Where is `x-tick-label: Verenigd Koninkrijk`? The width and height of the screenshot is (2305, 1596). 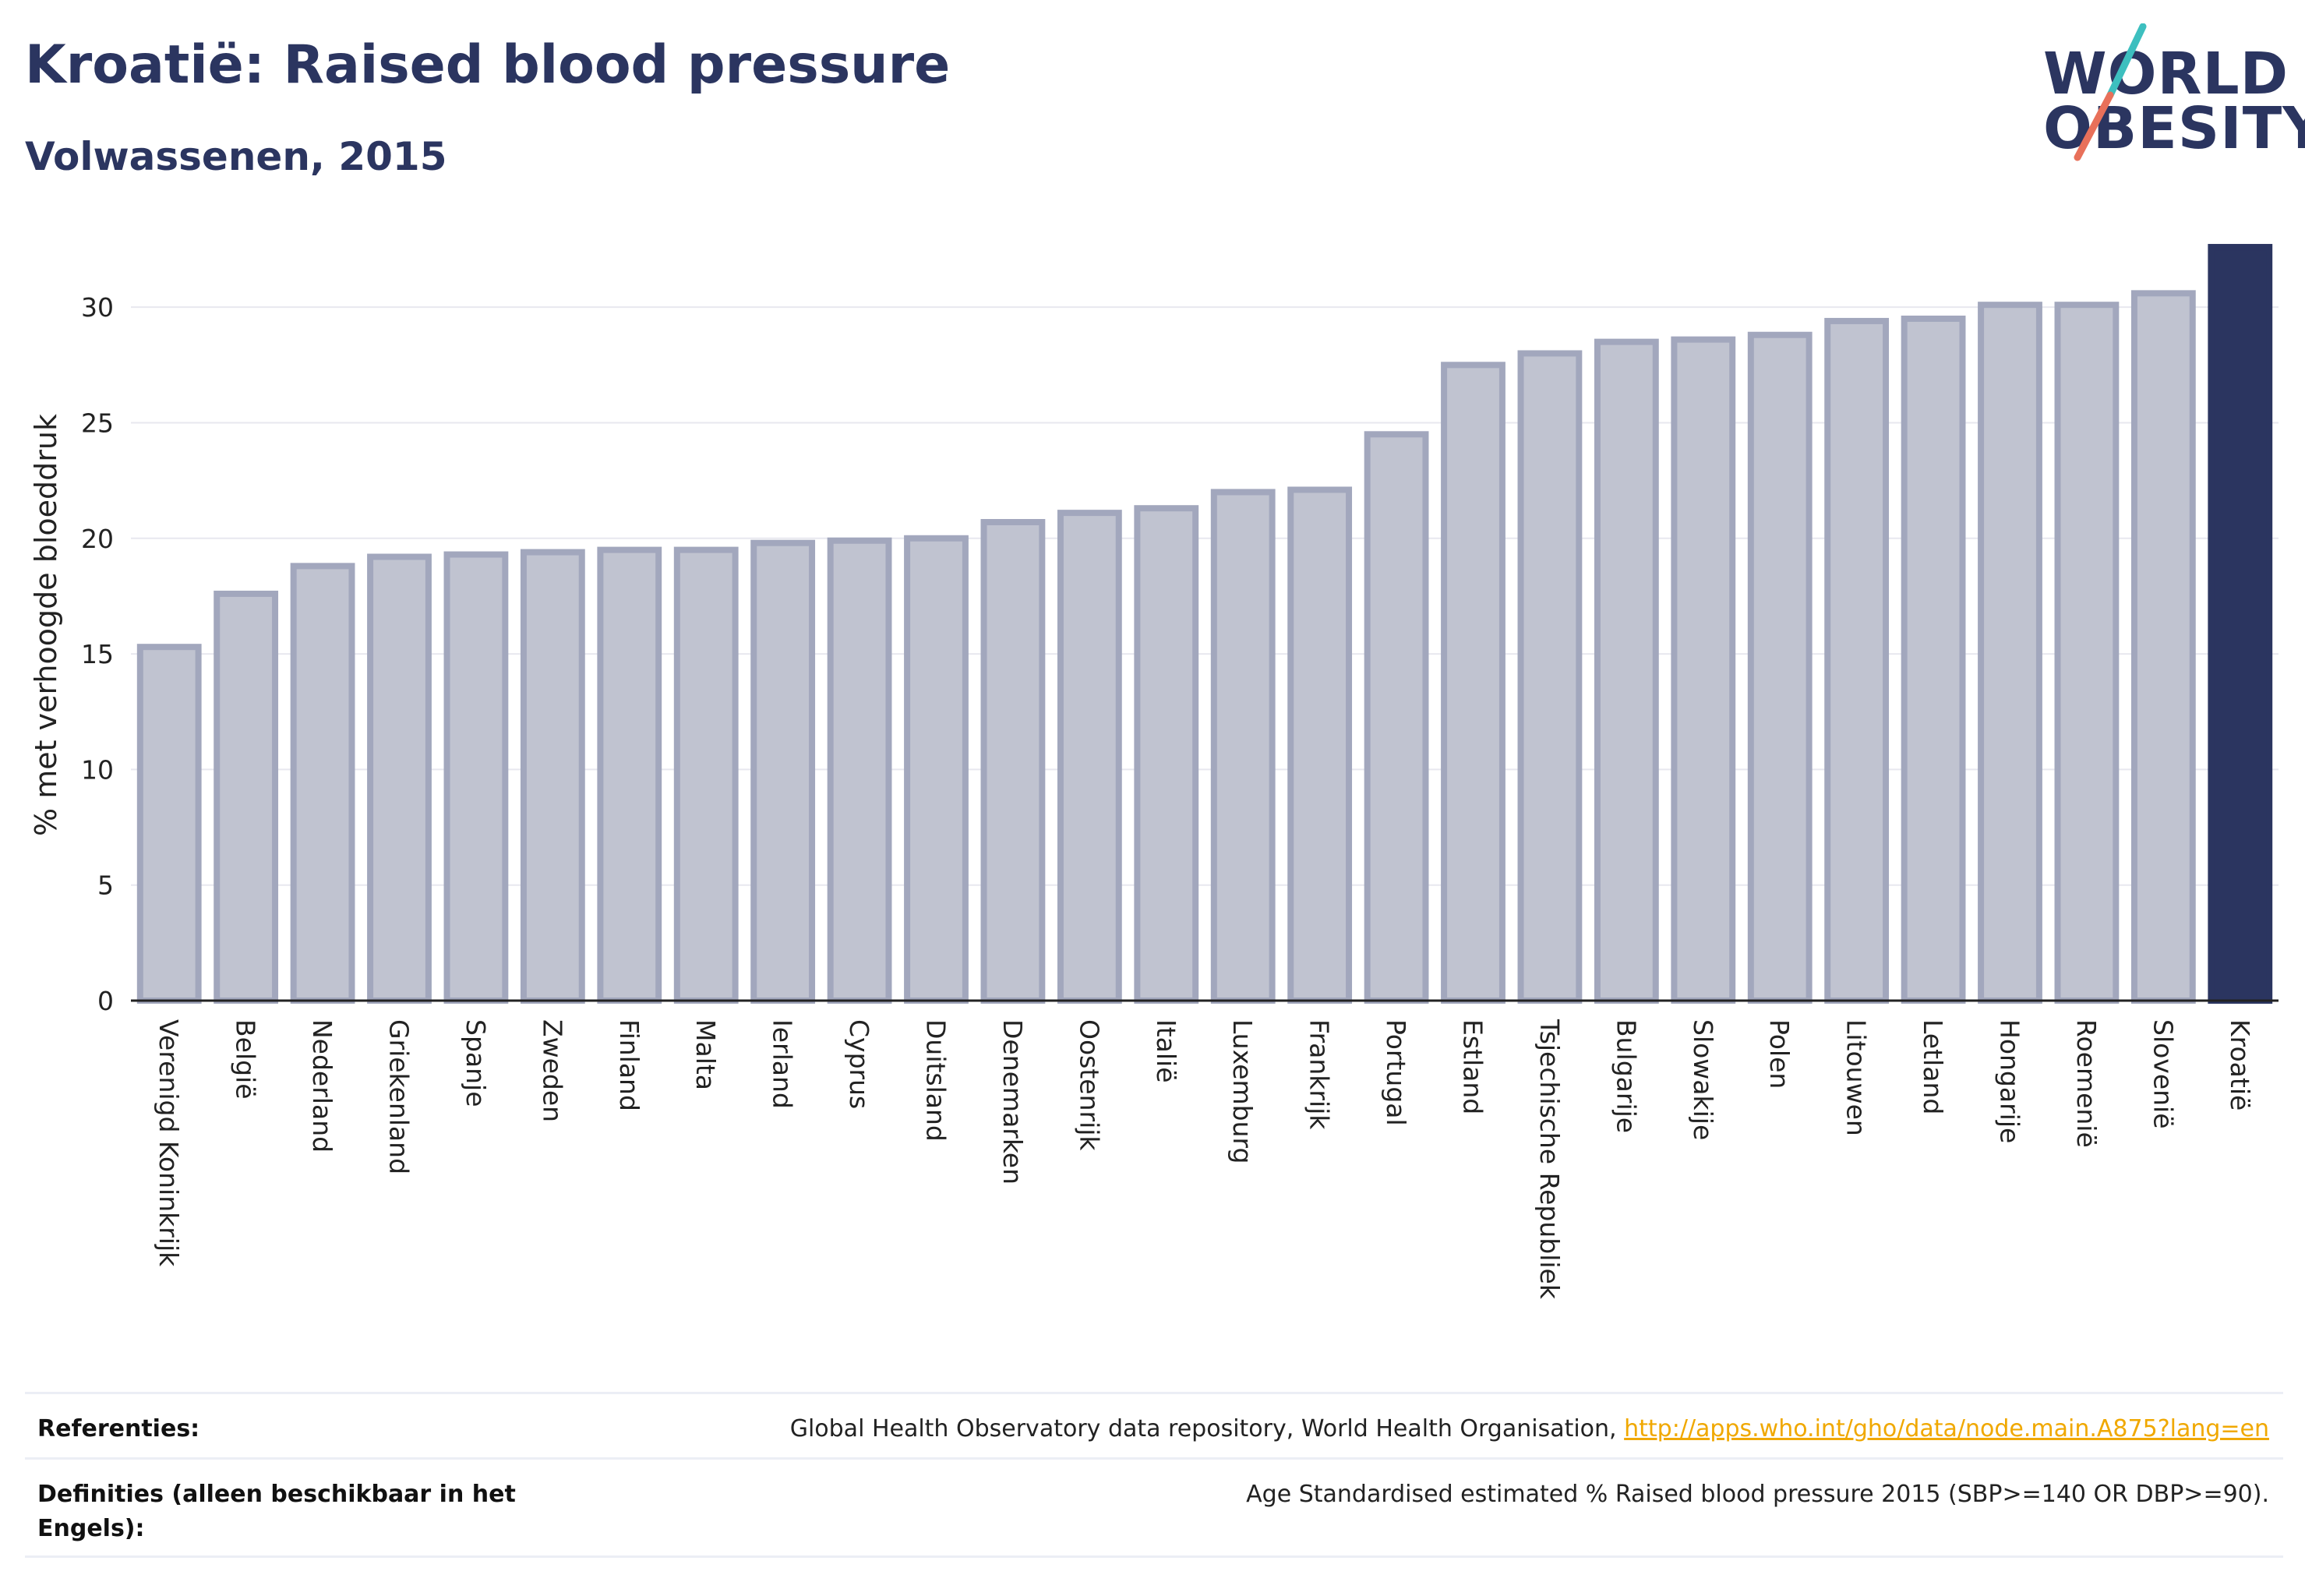 x-tick-label: Verenigd Koninkrijk is located at coordinates (169, 1143).